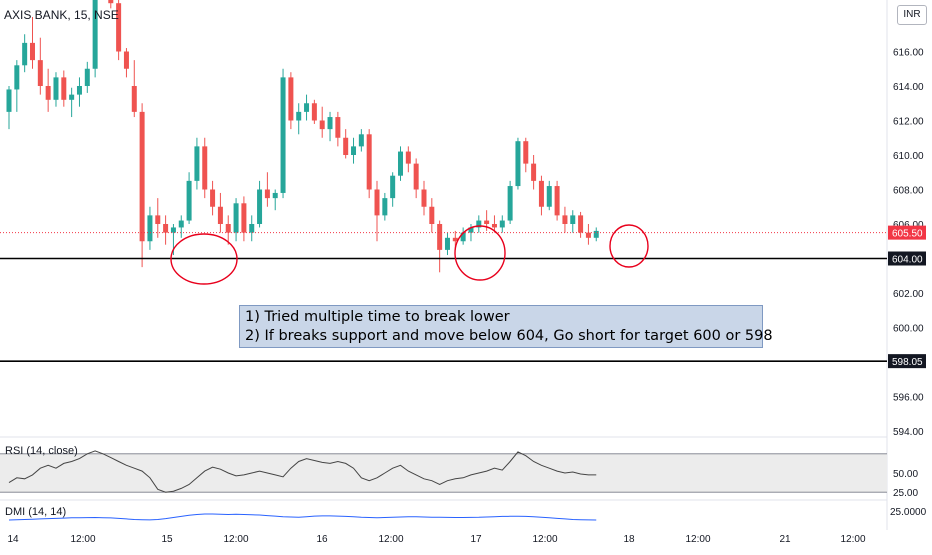 This screenshot has width=932, height=555. I want to click on last-price-label-bg, so click(907, 232).